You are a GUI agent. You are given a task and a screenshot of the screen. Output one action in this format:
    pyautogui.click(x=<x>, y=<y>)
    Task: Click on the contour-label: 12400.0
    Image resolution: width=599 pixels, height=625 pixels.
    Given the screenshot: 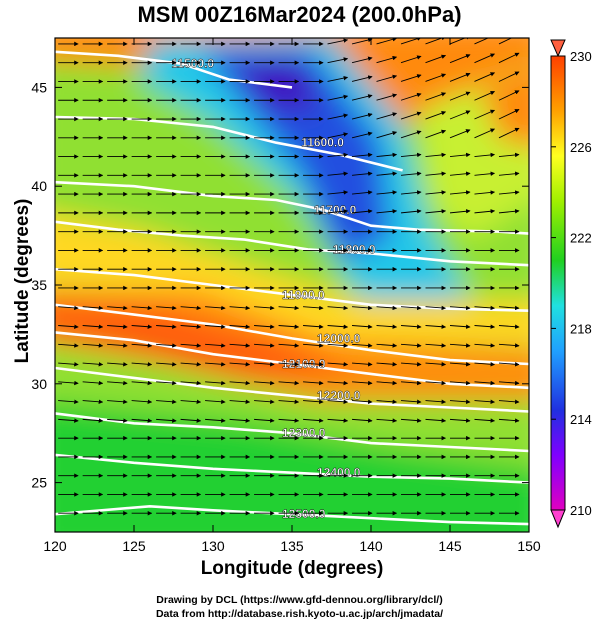 What is the action you would take?
    pyautogui.click(x=339, y=473)
    